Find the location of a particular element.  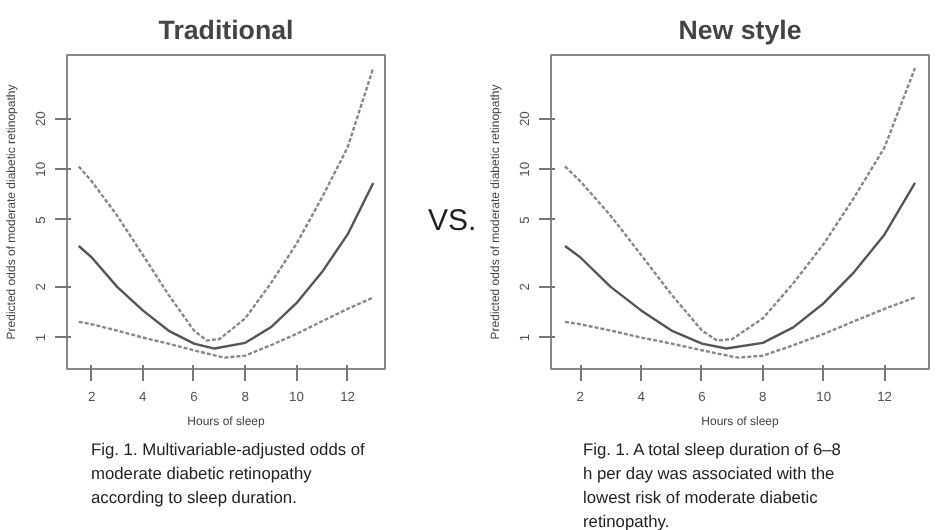

caption: Fig. 1. A total sleep duration of 6–8 h per day was associated with the lowest risk of moderate diabetic retinopathy. is located at coordinates (712, 484).